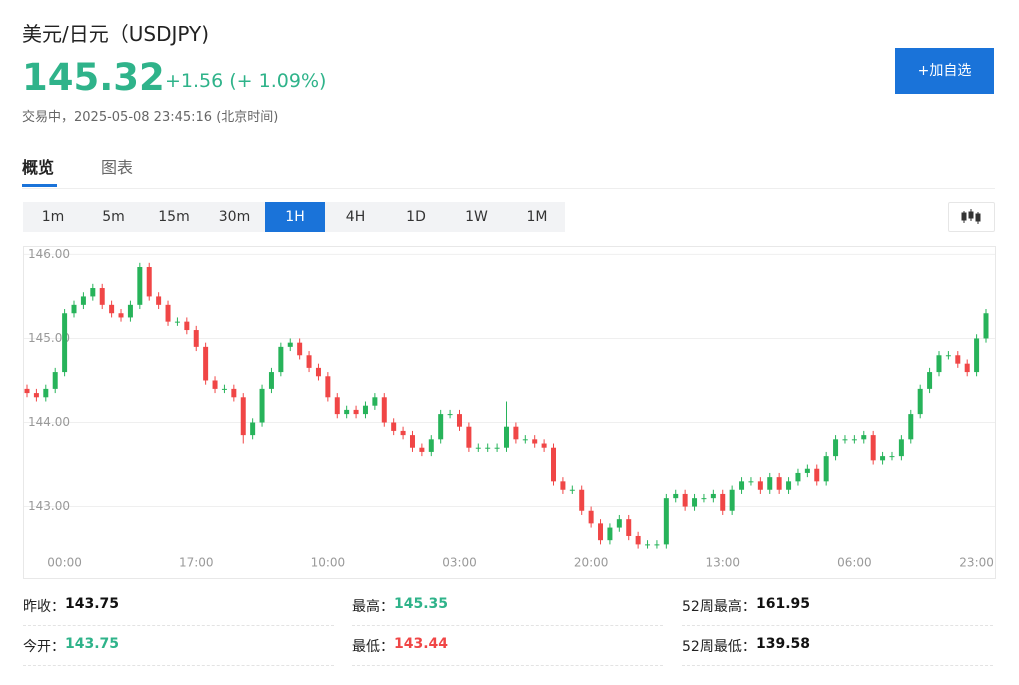 The image size is (1019, 685). Describe the element at coordinates (174, 217) in the screenshot. I see `interval-button: 15m` at that location.